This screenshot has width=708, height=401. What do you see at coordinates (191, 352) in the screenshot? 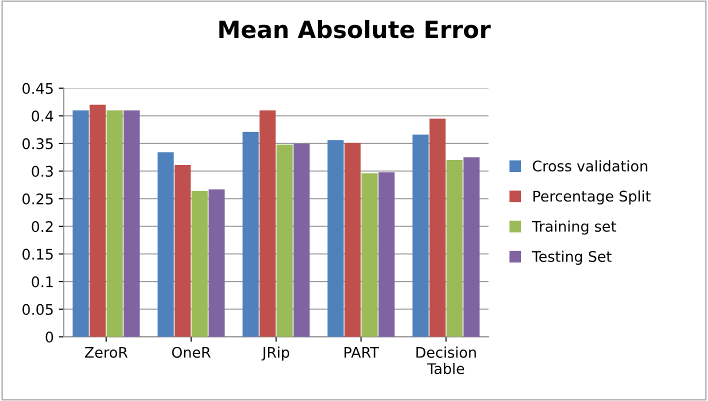
I see `x-tick-label: OneR` at bounding box center [191, 352].